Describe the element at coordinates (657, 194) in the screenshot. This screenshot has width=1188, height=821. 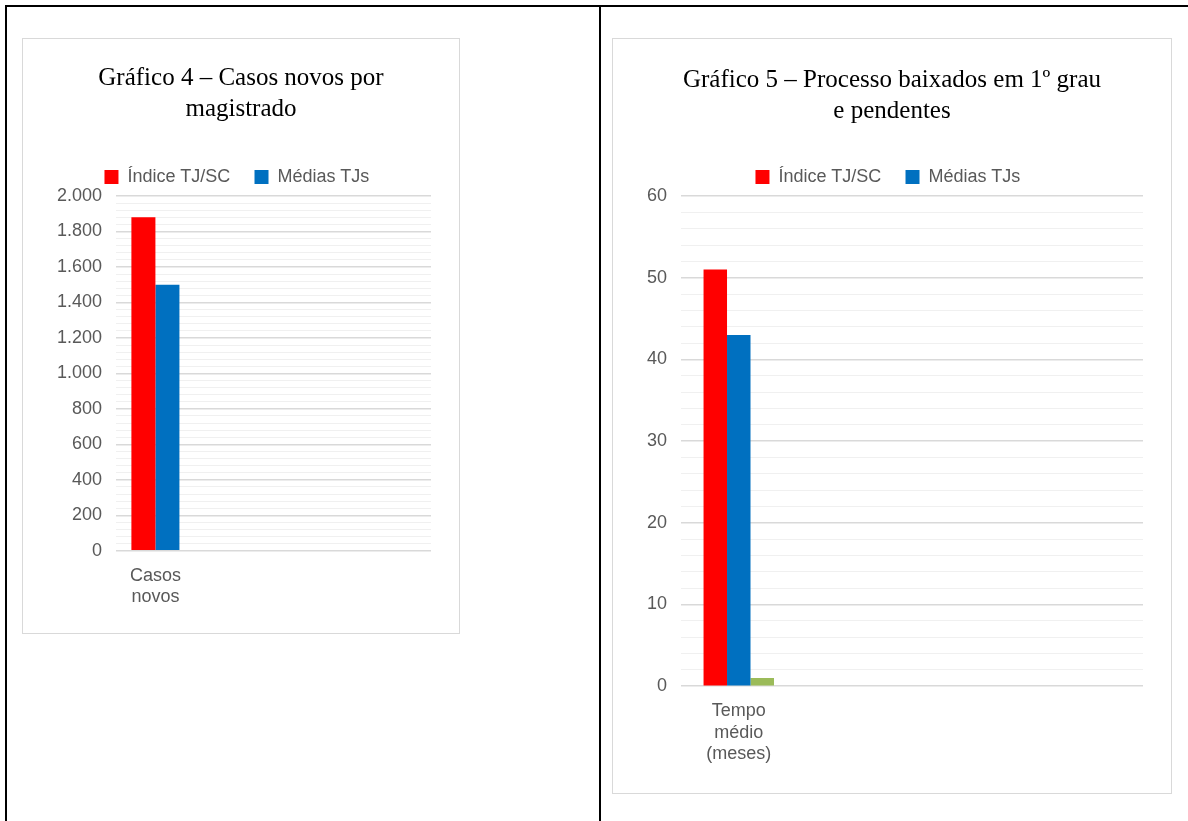
I see `y-tick-label: 60` at that location.